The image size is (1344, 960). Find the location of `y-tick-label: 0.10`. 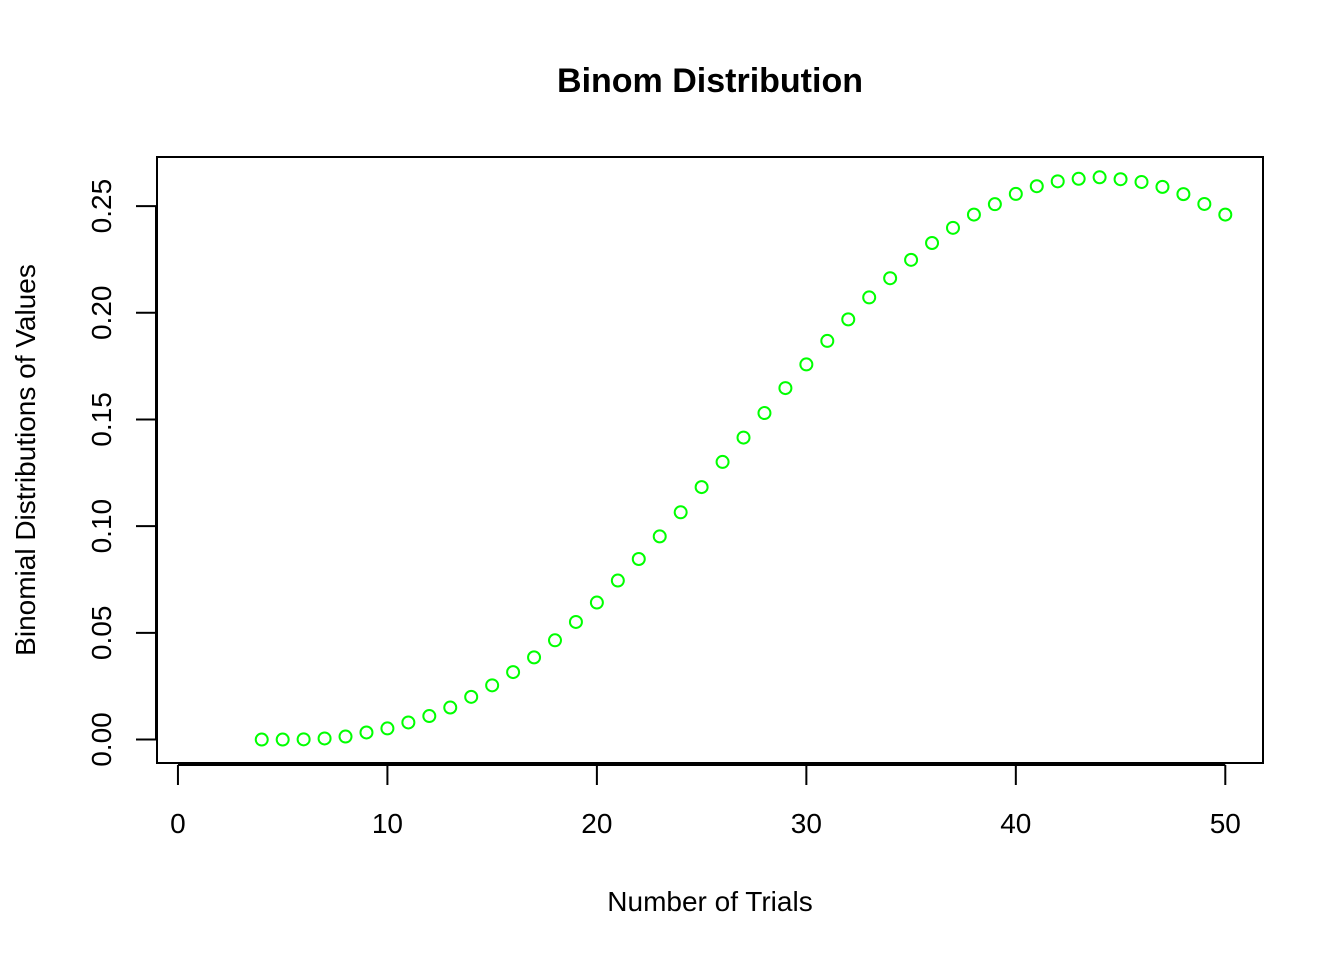

y-tick-label: 0.10 is located at coordinates (101, 526).